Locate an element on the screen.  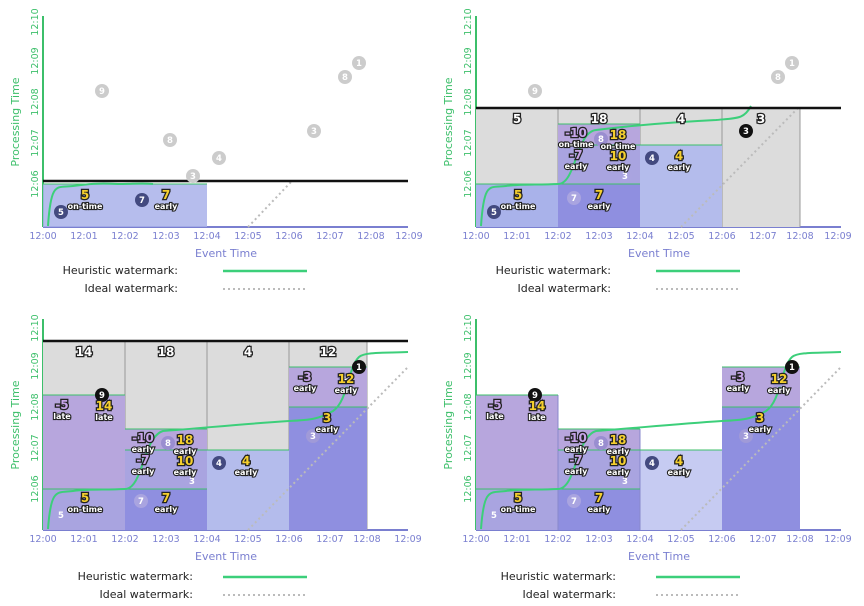
legend: Heuristic watermark: Ideal watermark: is located at coordinates (620, 585).